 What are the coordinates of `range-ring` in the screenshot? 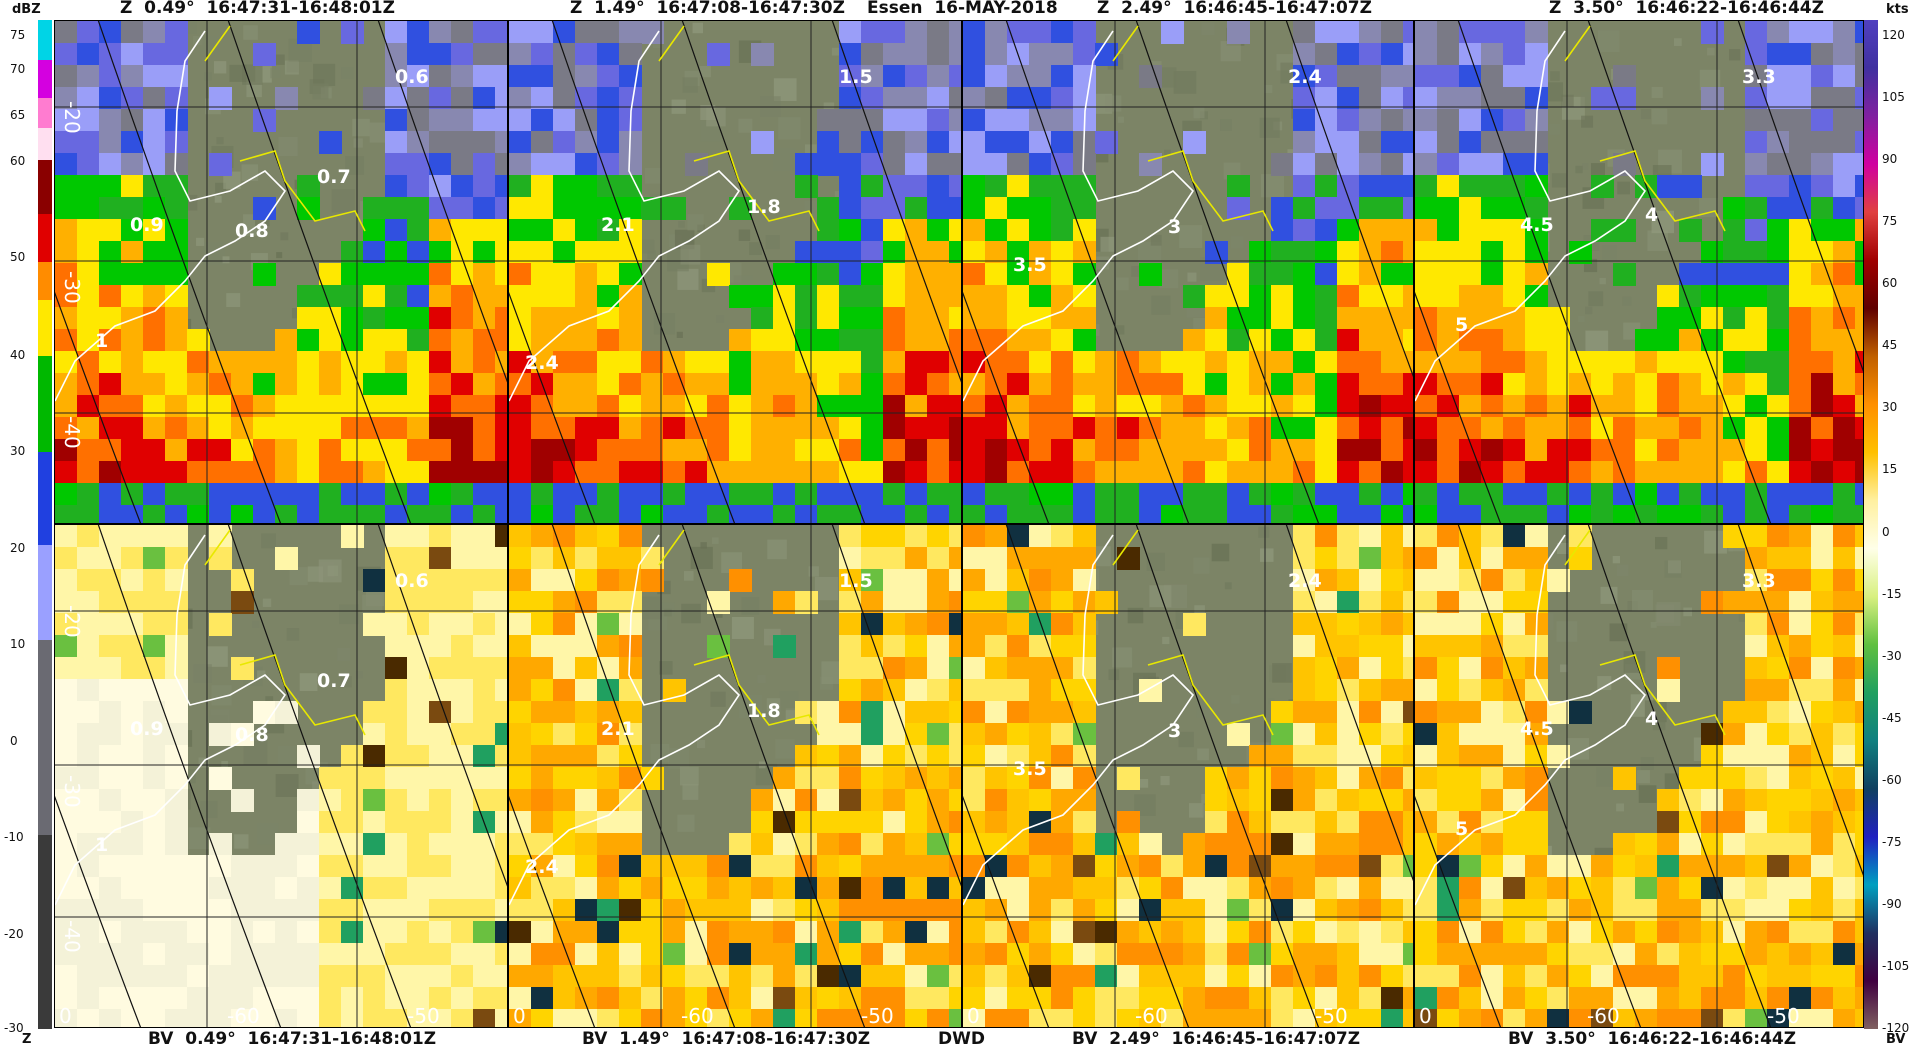 It's located at (1097, 776).